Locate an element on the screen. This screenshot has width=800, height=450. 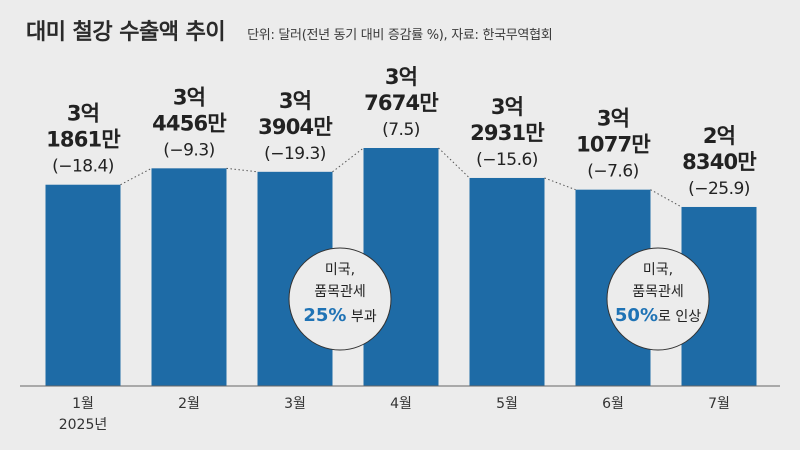
annotations: 미국, 품목관세 25% 부과 미국, 품목관세 50%로 인상 is located at coordinates (499, 299).